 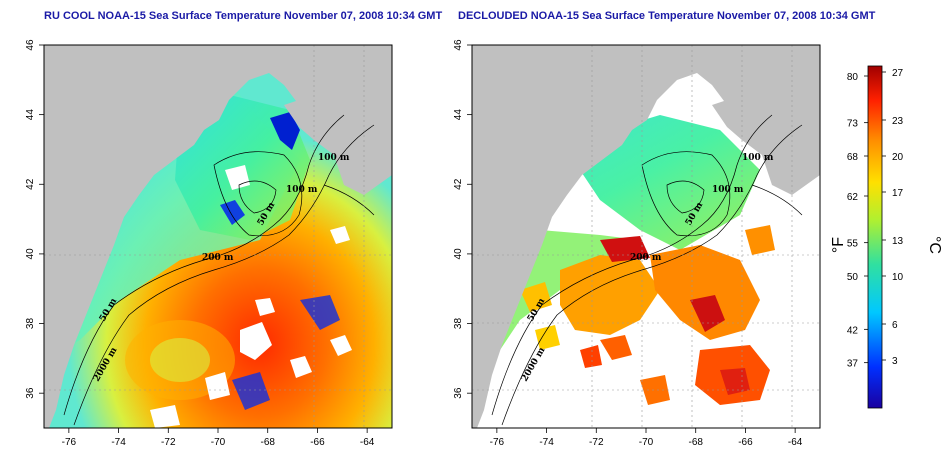 I want to click on left-lon-tick-label: -76, so click(x=69, y=442).